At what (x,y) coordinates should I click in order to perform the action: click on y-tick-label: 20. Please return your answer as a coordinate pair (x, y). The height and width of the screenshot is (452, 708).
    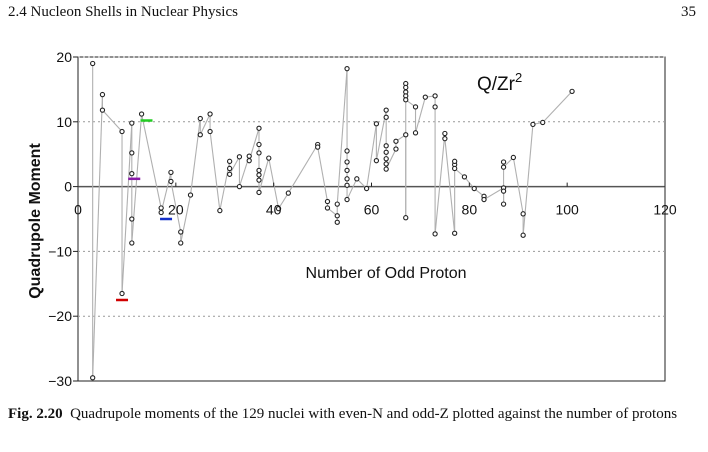
    Looking at the image, I should click on (64, 57).